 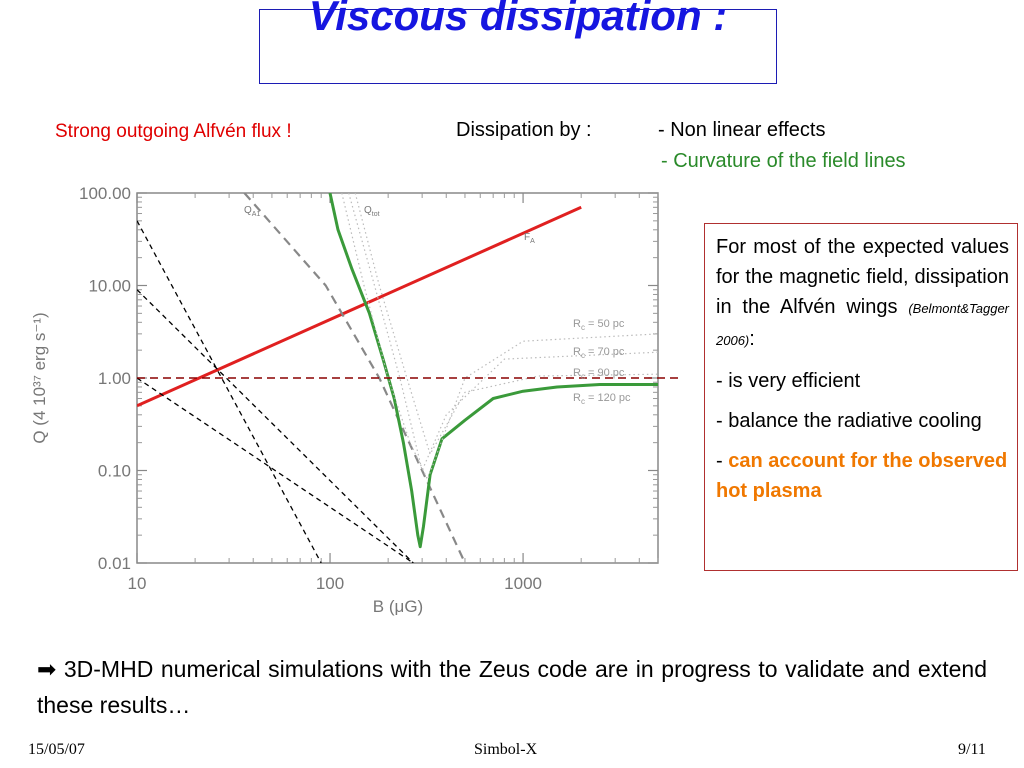 I want to click on svg-text: FA, so click(x=529, y=238).